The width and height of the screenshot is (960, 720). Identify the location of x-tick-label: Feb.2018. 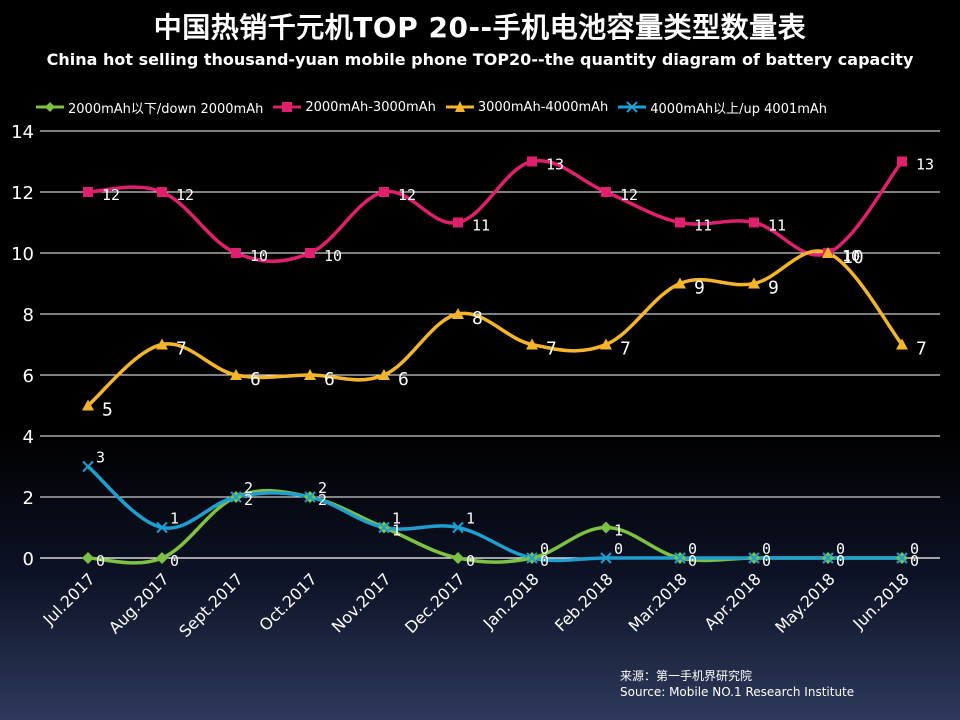
(584, 602).